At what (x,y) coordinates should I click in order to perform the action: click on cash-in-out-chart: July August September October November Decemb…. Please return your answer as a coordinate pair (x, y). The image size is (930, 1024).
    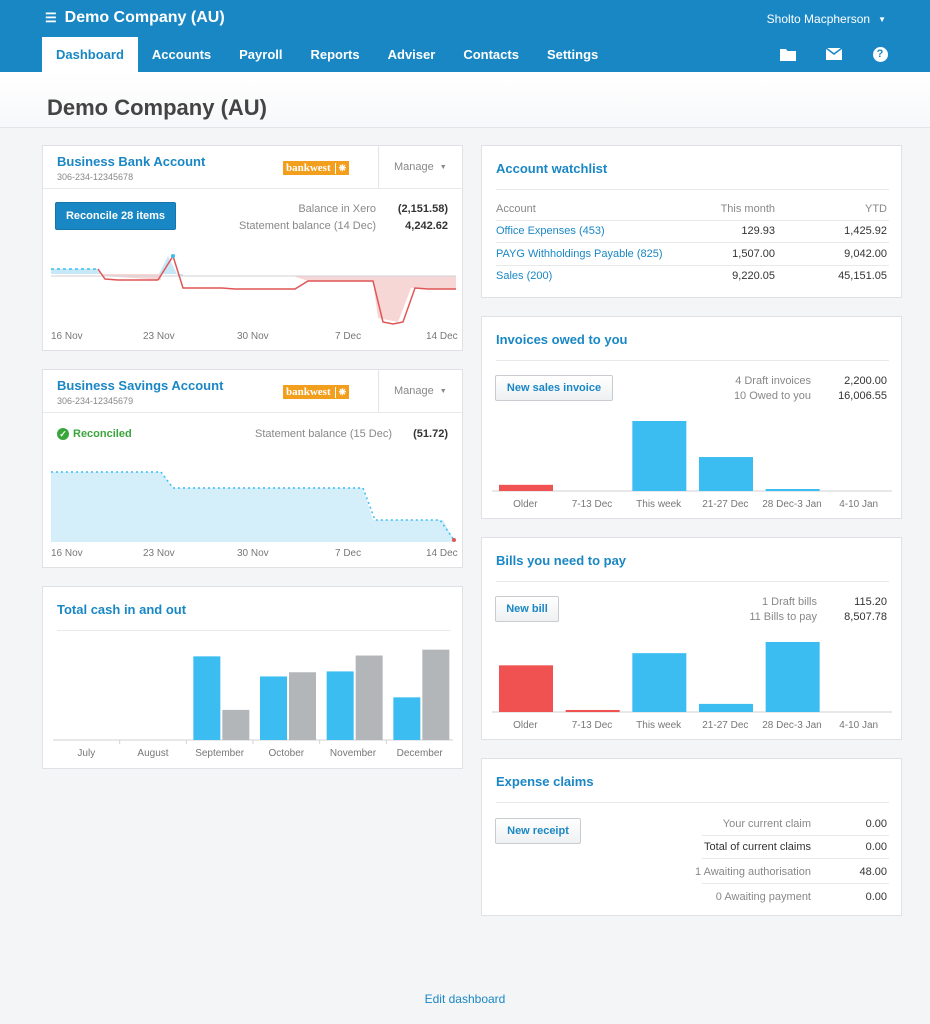
    Looking at the image, I should click on (253, 704).